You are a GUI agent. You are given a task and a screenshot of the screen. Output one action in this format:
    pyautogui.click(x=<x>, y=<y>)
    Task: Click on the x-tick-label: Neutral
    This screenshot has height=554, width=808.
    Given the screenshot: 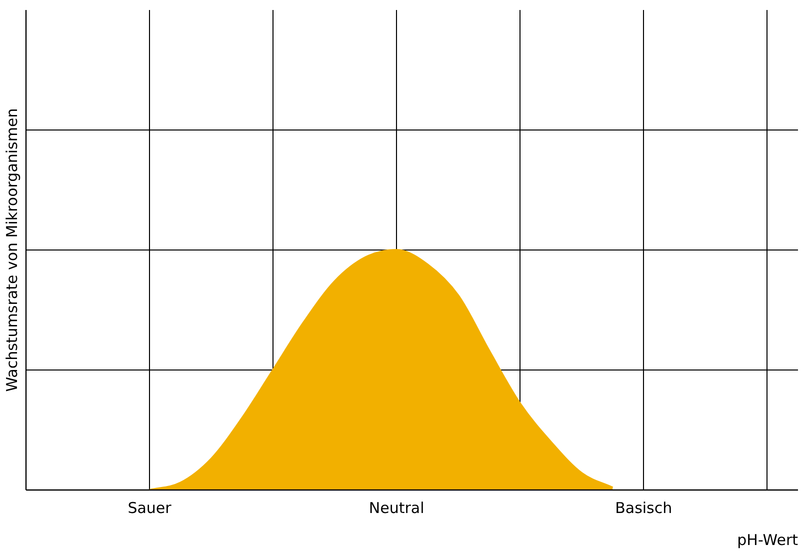 What is the action you would take?
    pyautogui.click(x=396, y=507)
    